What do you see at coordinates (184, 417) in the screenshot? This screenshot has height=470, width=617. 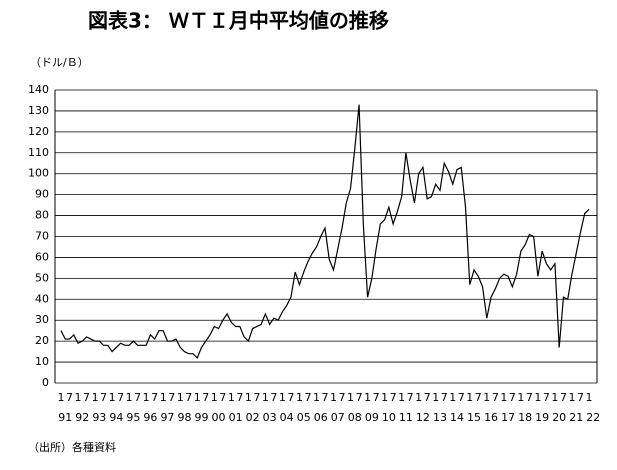 I see `x-year-label: 98` at bounding box center [184, 417].